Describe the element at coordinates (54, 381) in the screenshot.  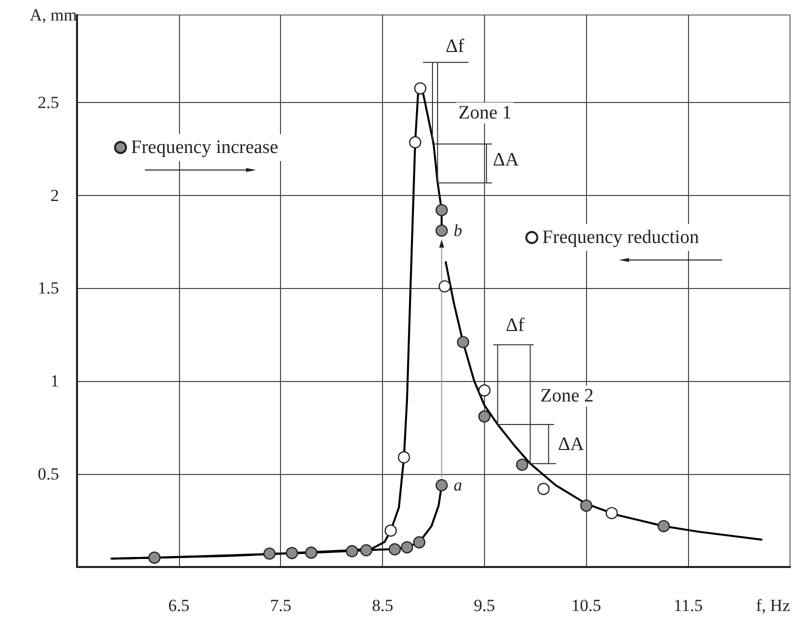
I see `y-tick-label: 1` at that location.